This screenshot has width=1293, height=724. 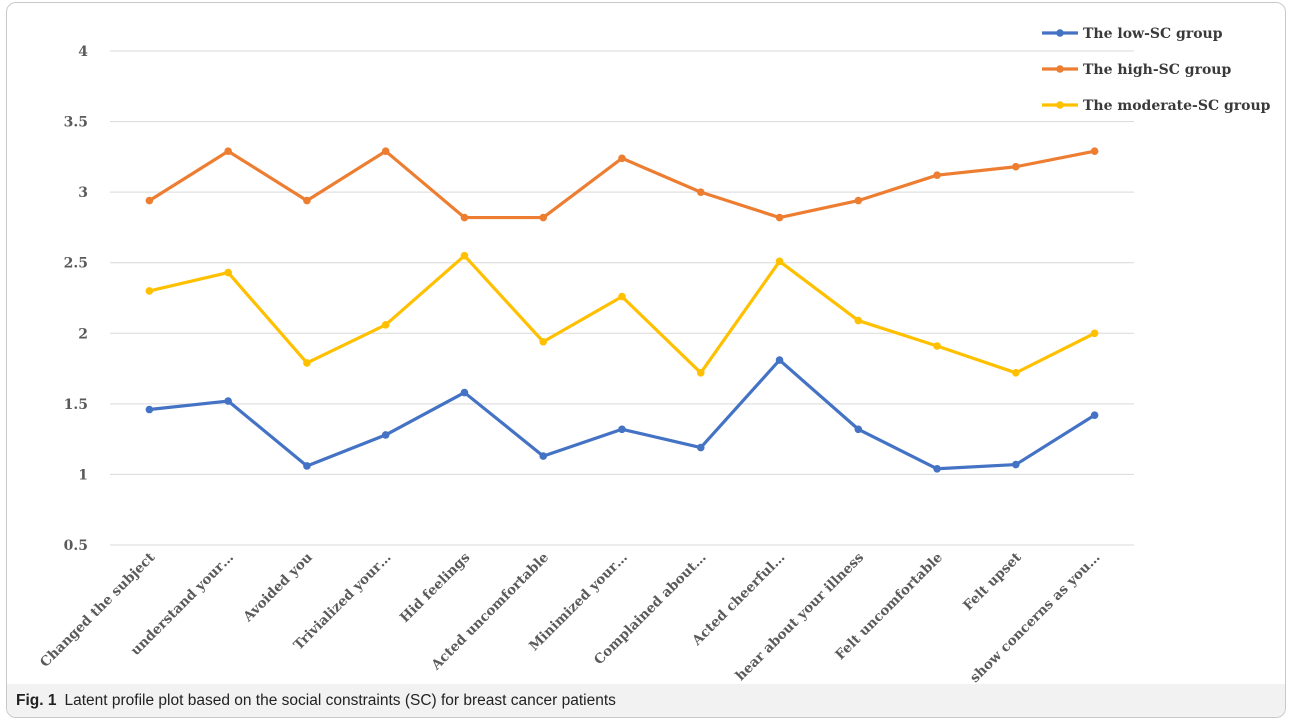 I want to click on y-tick-label: 3.5, so click(x=76, y=123).